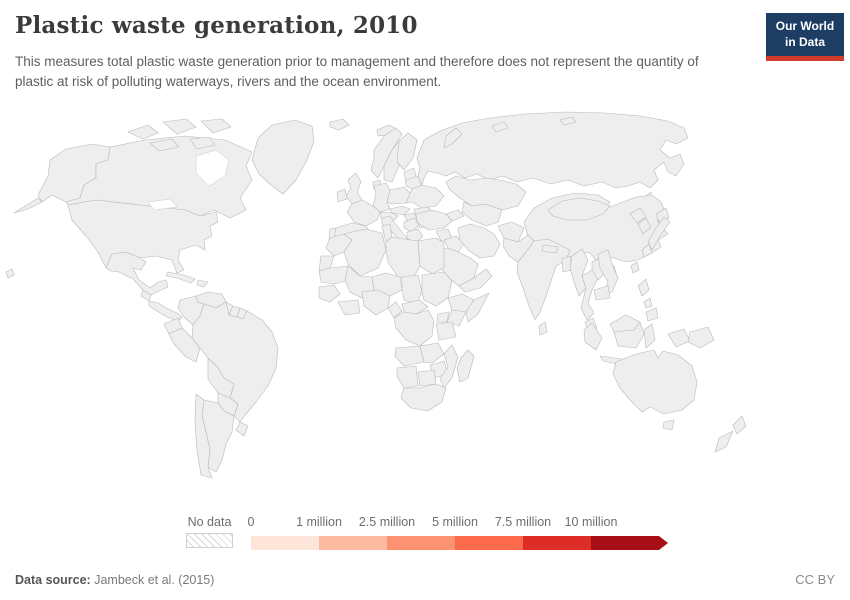 This screenshot has width=850, height=600. Describe the element at coordinates (427, 378) in the screenshot. I see `country-botswana` at that location.